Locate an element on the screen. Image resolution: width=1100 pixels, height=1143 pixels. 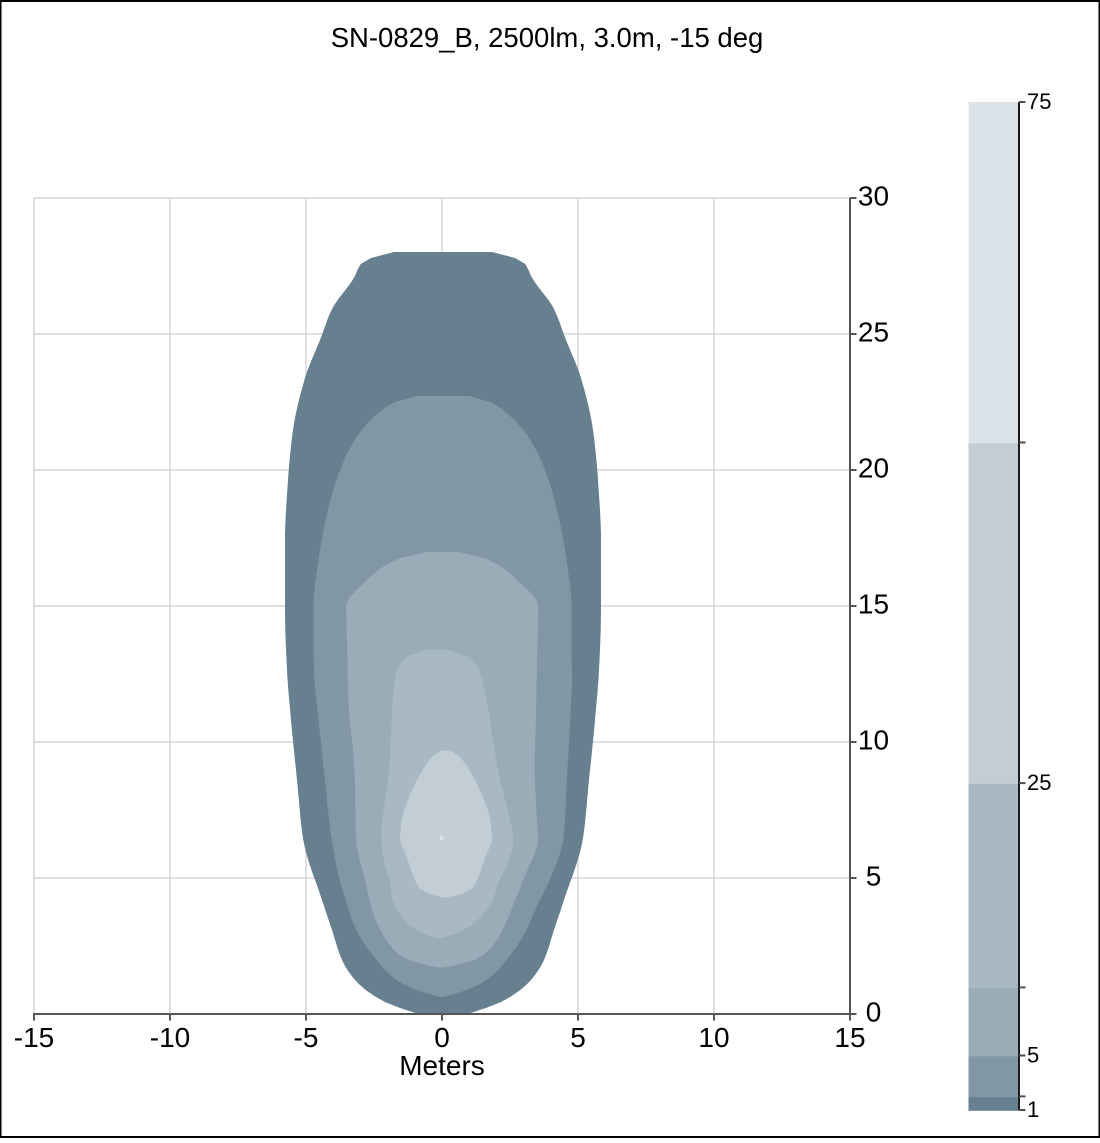
svg-text: -15 is located at coordinates (34, 1037).